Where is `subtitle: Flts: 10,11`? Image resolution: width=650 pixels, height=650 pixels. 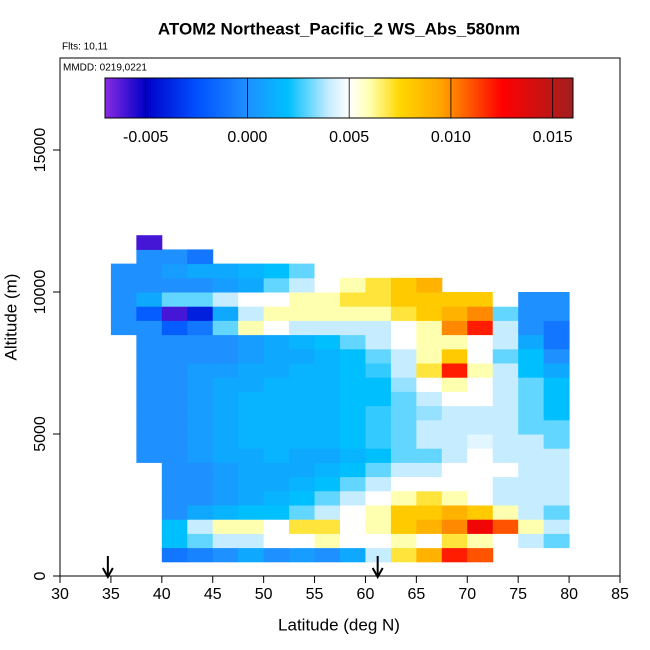 subtitle: Flts: 10,11 is located at coordinates (85, 47).